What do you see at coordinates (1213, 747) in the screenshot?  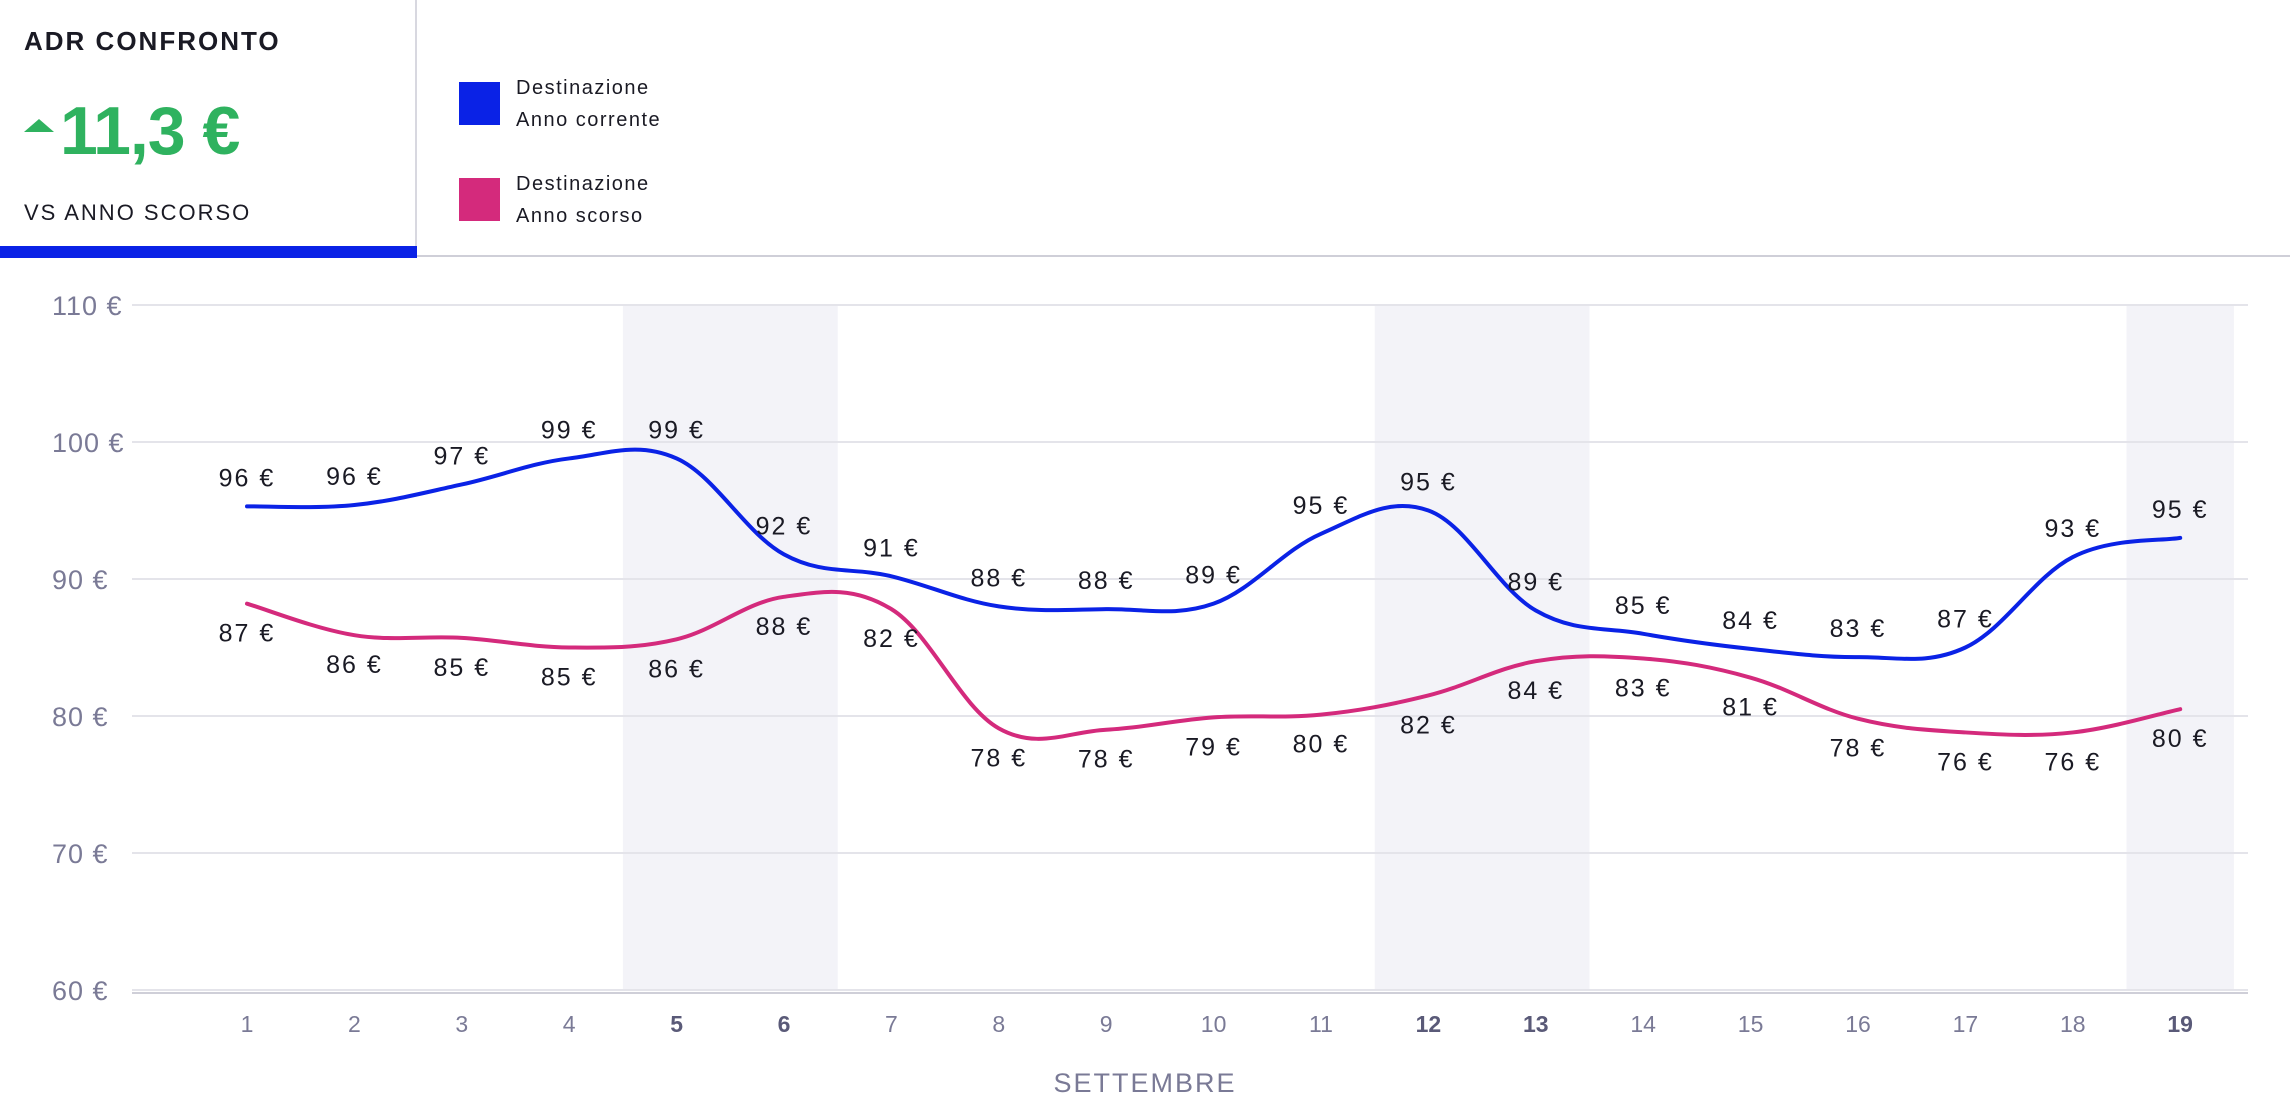 I see `data-label-previous: 79 €` at bounding box center [1213, 747].